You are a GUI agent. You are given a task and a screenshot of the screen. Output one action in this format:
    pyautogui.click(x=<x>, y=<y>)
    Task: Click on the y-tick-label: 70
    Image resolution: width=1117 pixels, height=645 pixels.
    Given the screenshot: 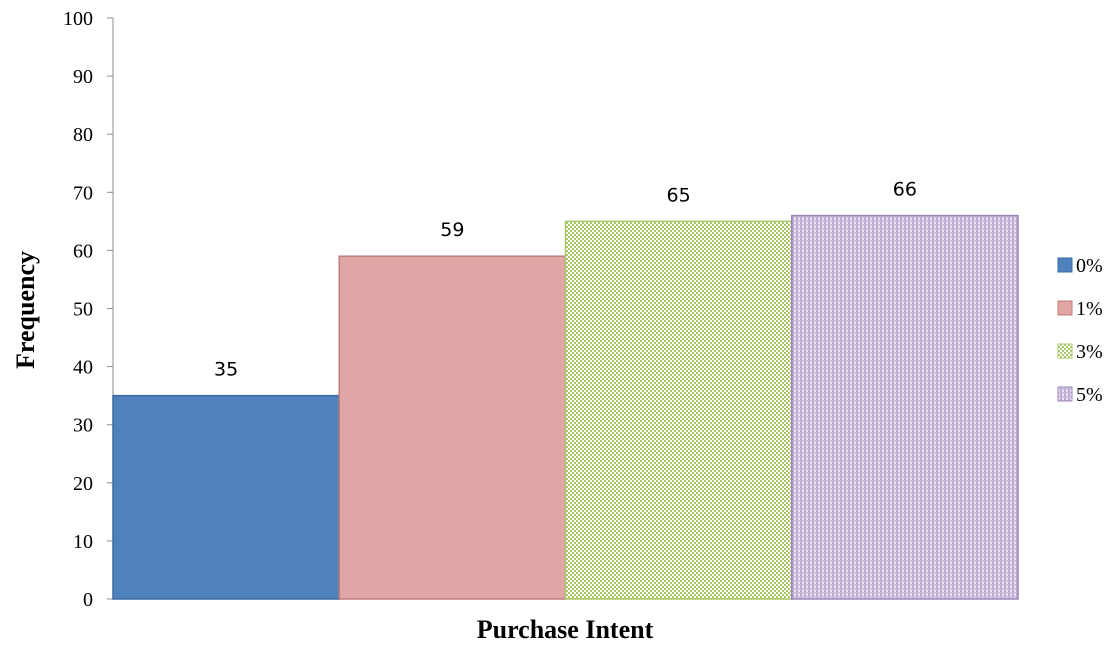 What is the action you would take?
    pyautogui.click(x=83, y=193)
    